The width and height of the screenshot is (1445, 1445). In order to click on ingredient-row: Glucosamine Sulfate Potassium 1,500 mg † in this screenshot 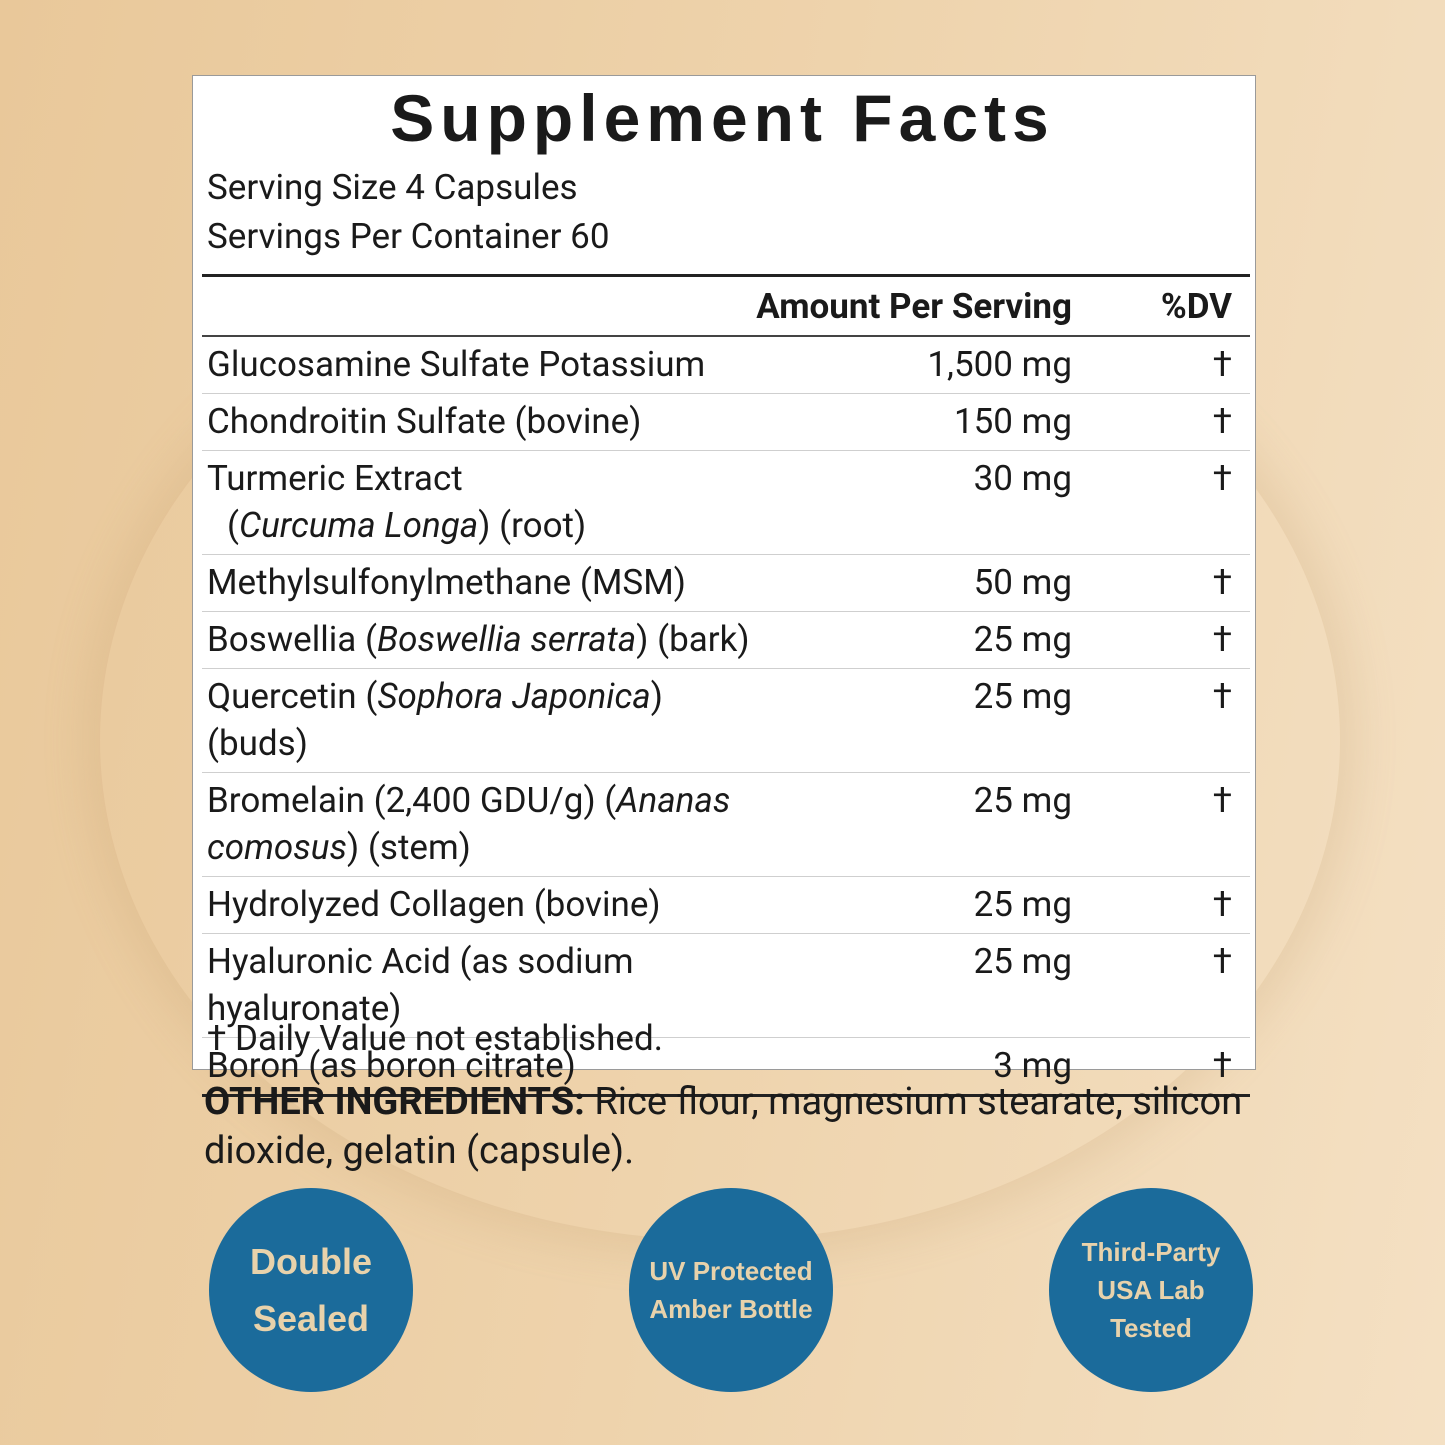, I will do `click(726, 365)`.